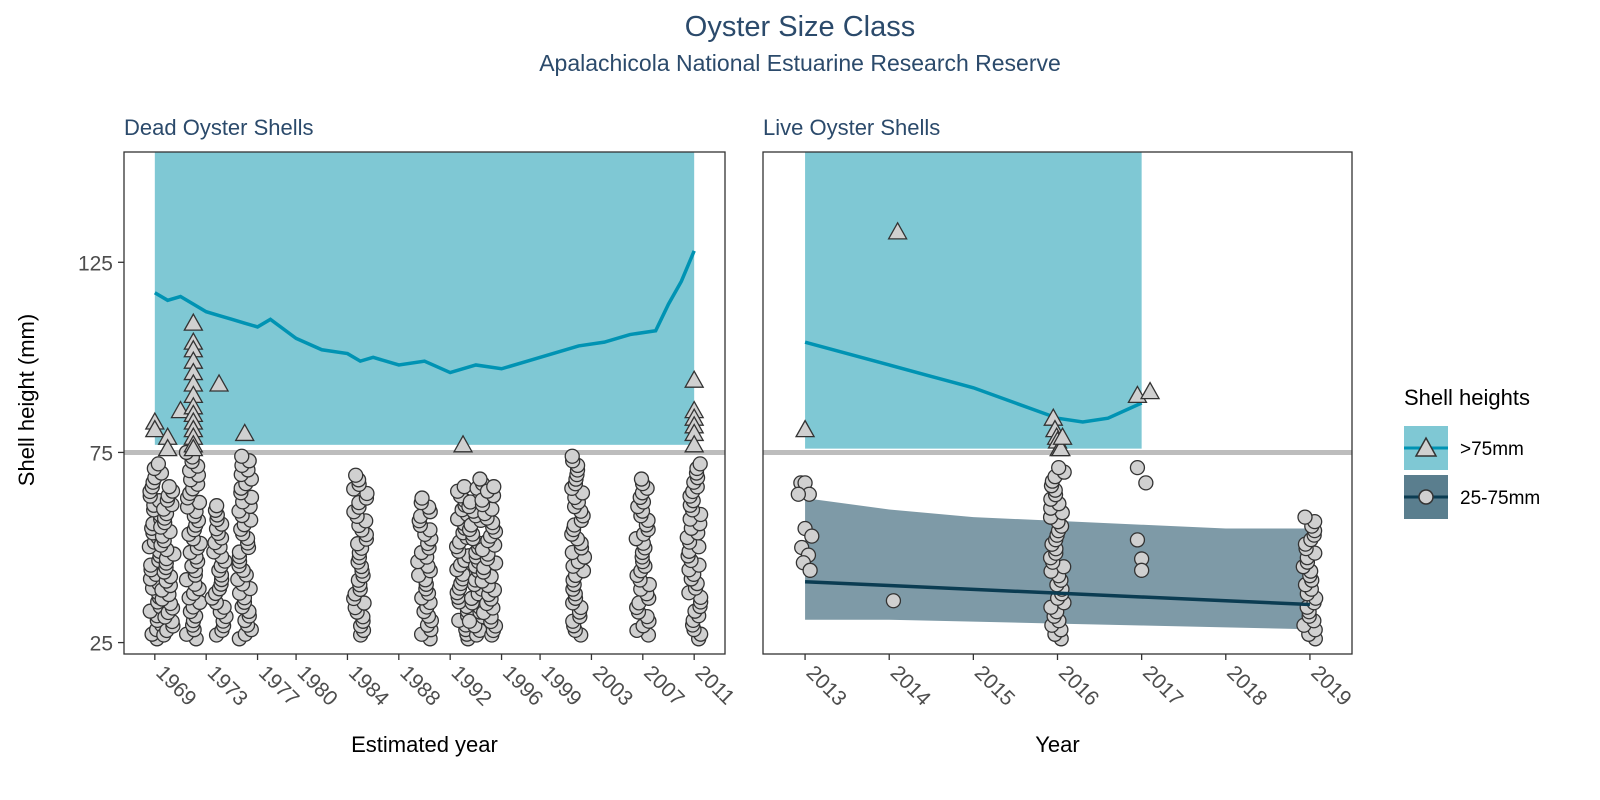  What do you see at coordinates (1330, 685) in the screenshot?
I see `x-tick-label: 2019` at bounding box center [1330, 685].